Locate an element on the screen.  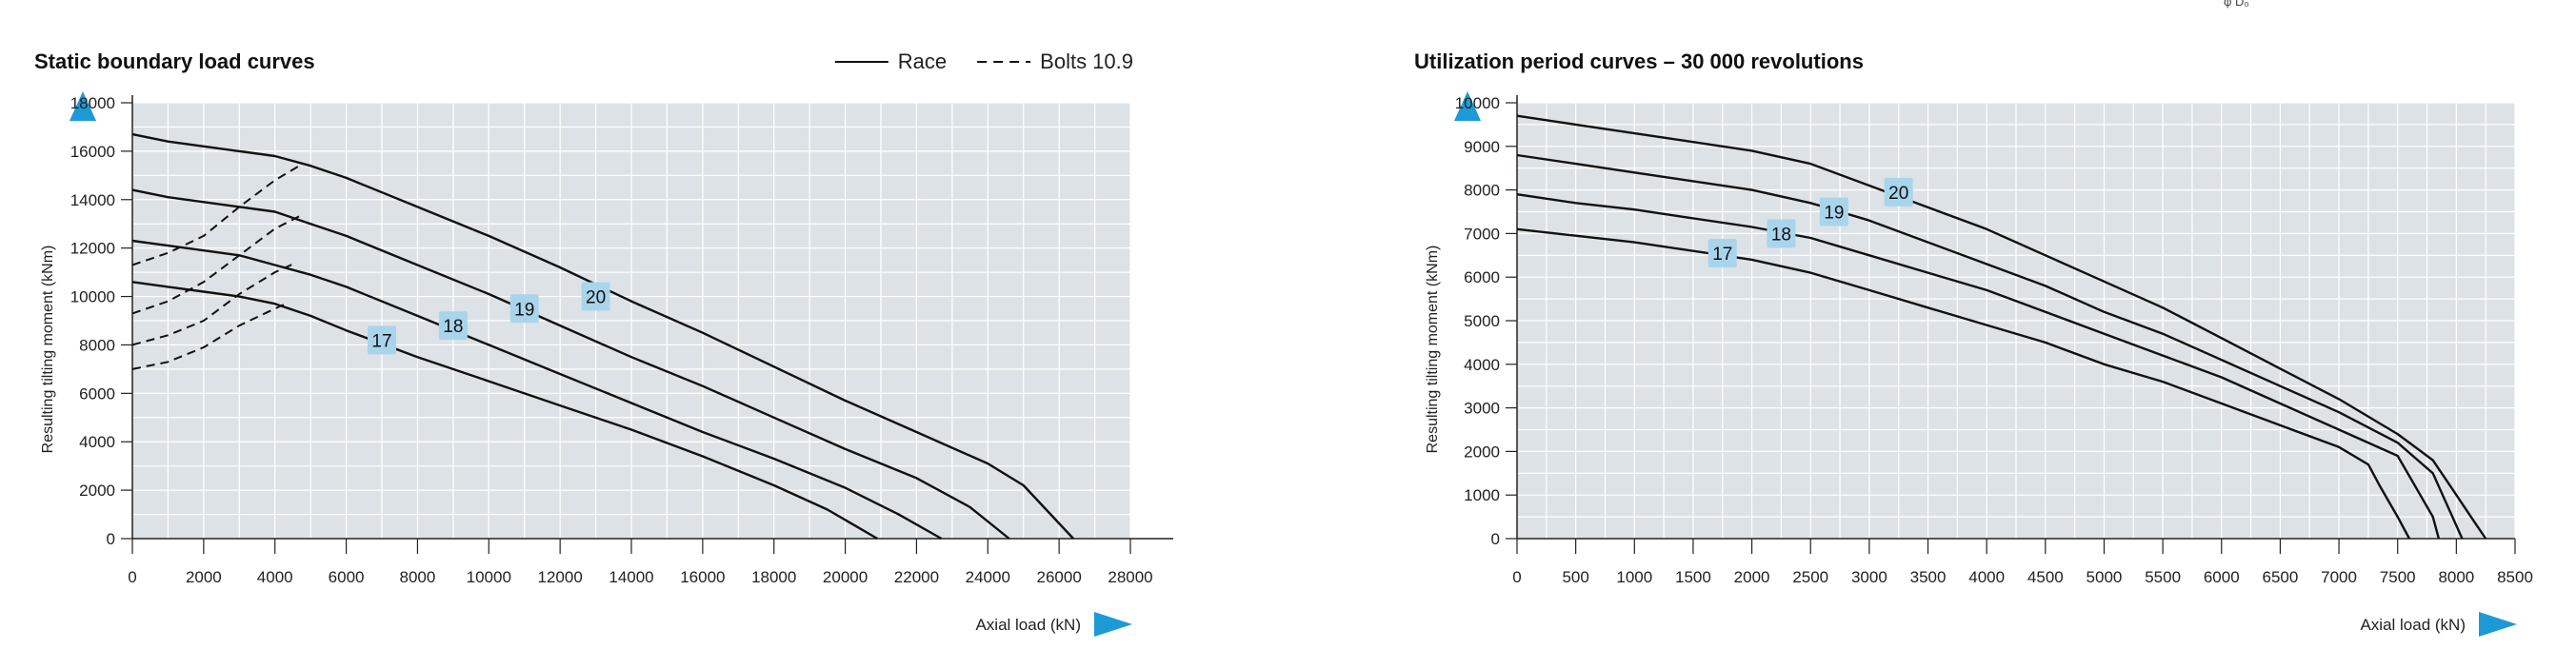
y-tick-label: 18000 is located at coordinates (92, 103).